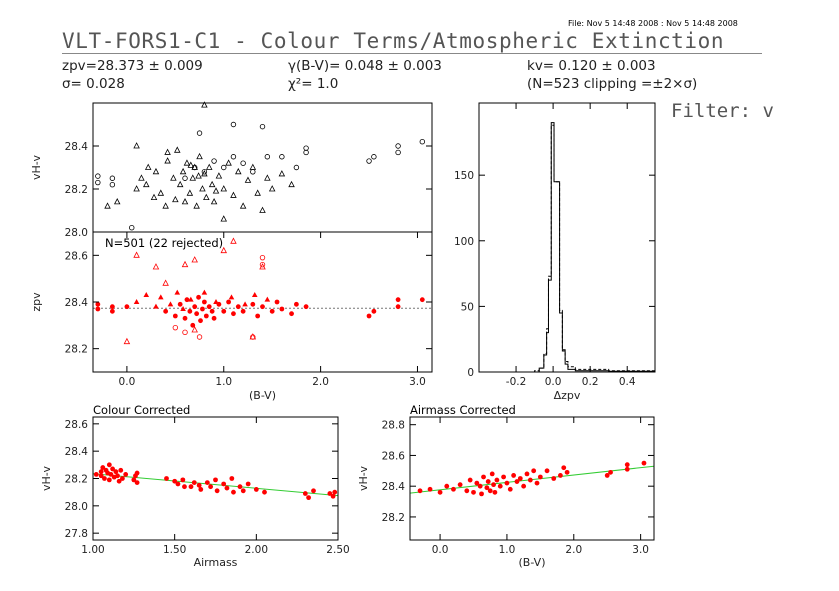  Describe the element at coordinates (164, 243) in the screenshot. I see `rejected-annotation: N=501 (22 rejected)` at that location.